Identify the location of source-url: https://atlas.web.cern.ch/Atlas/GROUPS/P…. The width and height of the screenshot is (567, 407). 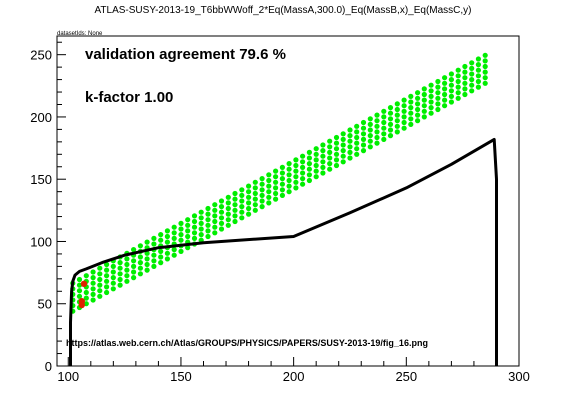
(247, 343).